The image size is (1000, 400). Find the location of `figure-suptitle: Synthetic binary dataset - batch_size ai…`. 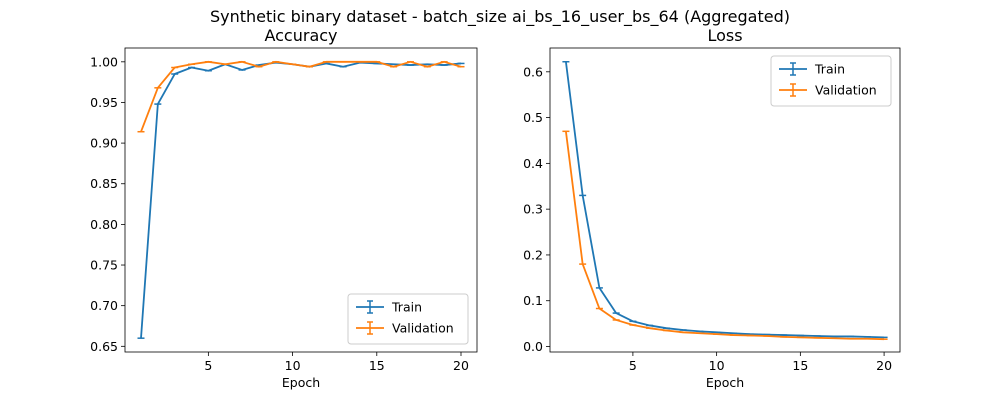

figure-suptitle: Synthetic binary dataset - batch_size ai… is located at coordinates (500, 17).